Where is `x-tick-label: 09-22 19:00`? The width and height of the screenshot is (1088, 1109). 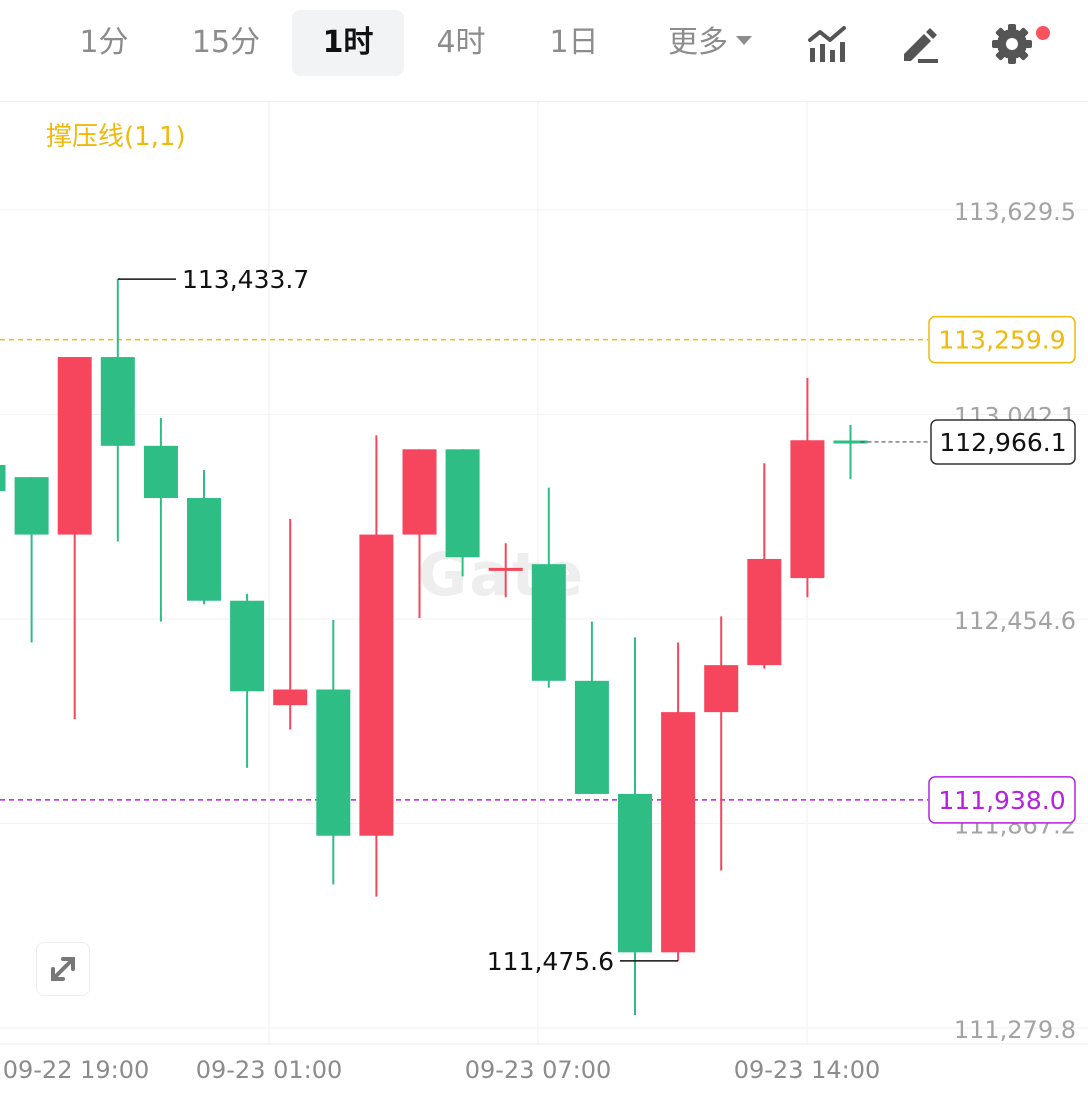
x-tick-label: 09-22 19:00 is located at coordinates (76, 1070).